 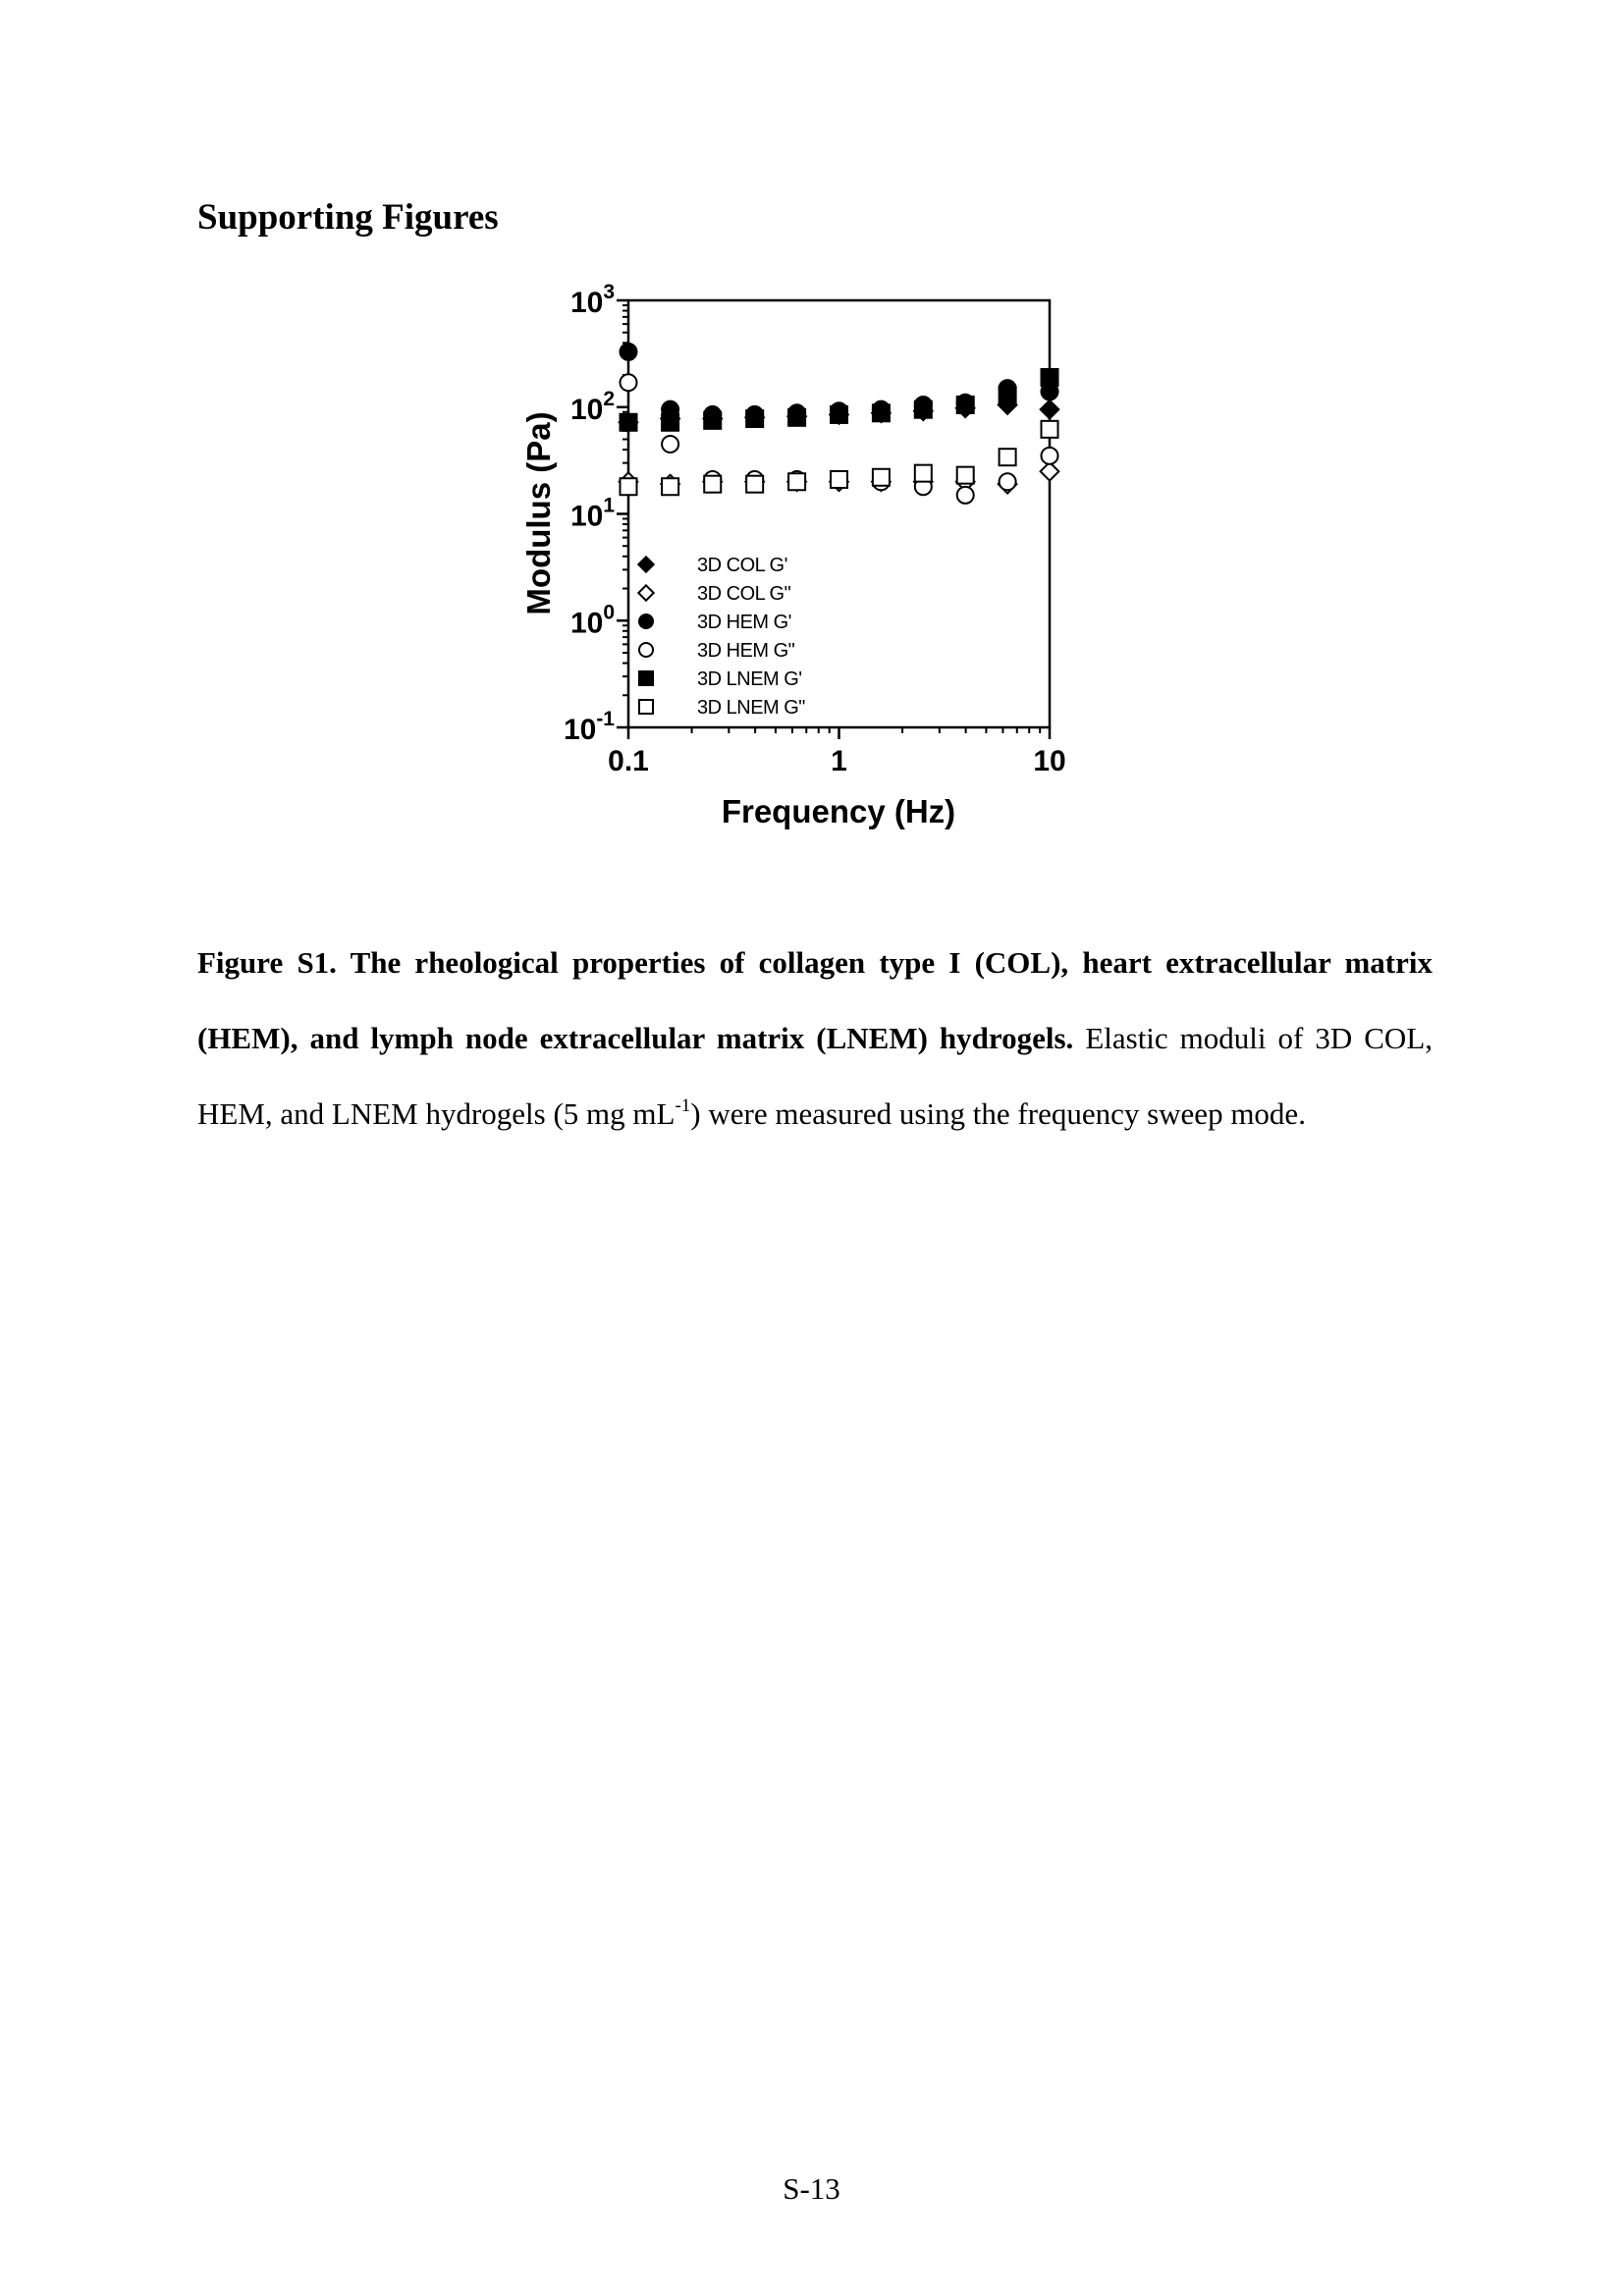 What do you see at coordinates (746, 651) in the screenshot?
I see `legend-label: 3D HEM G"` at bounding box center [746, 651].